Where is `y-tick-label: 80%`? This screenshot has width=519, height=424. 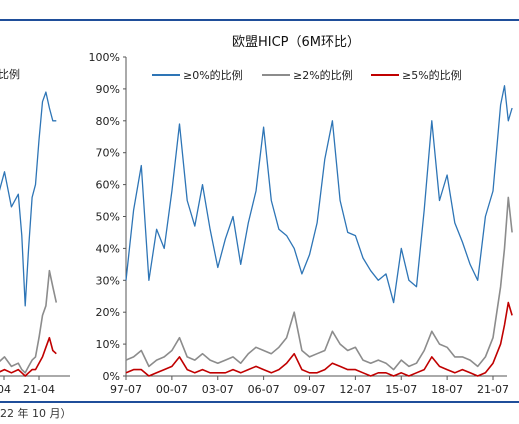
y-tick-label: 80% is located at coordinates (108, 121).